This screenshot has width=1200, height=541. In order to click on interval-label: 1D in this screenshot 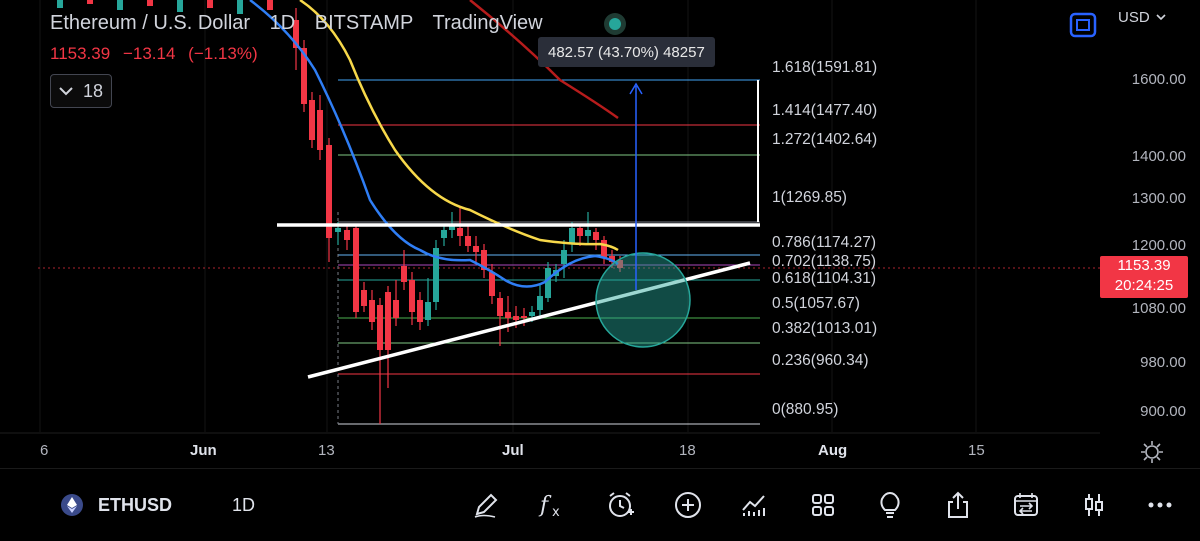, I will do `click(282, 23)`.